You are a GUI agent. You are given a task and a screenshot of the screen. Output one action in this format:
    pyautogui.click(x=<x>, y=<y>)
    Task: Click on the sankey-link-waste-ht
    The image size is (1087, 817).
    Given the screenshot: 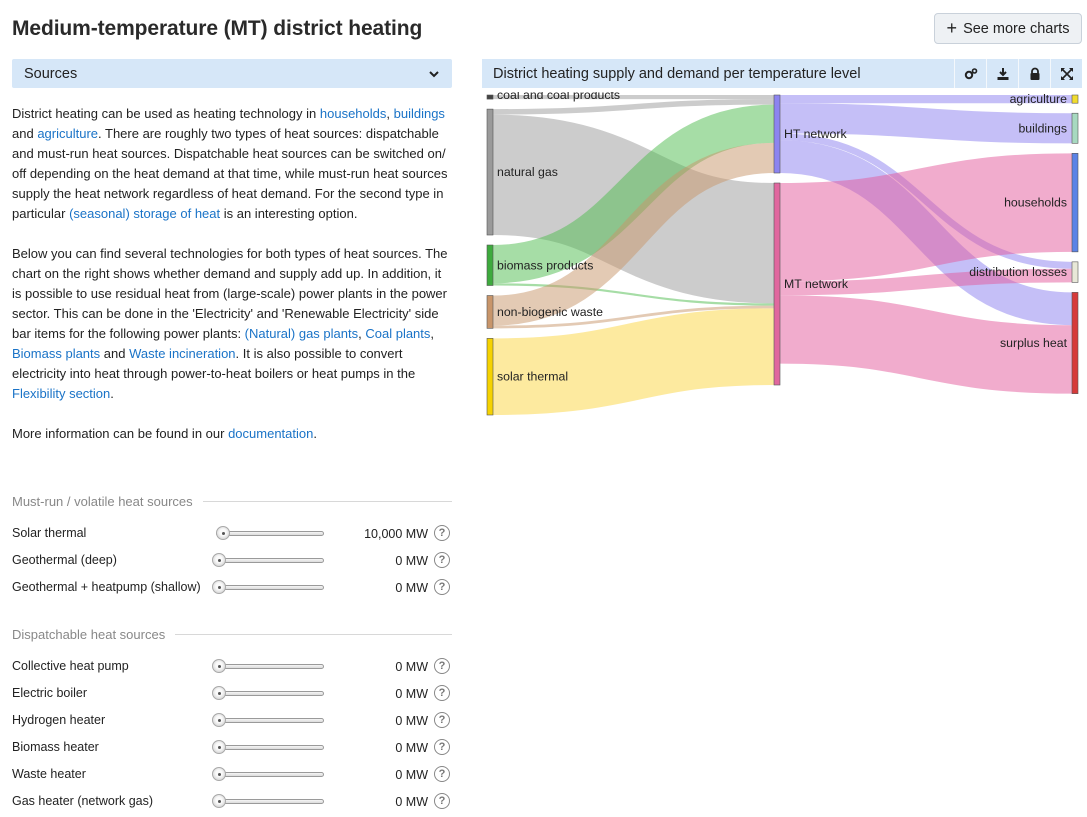 What is the action you would take?
    pyautogui.click(x=633, y=234)
    